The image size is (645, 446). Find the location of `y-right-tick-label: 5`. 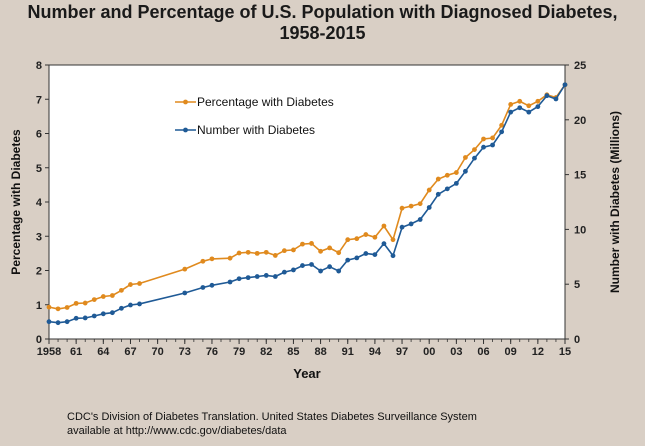

y-right-tick-label: 5 is located at coordinates (577, 285).